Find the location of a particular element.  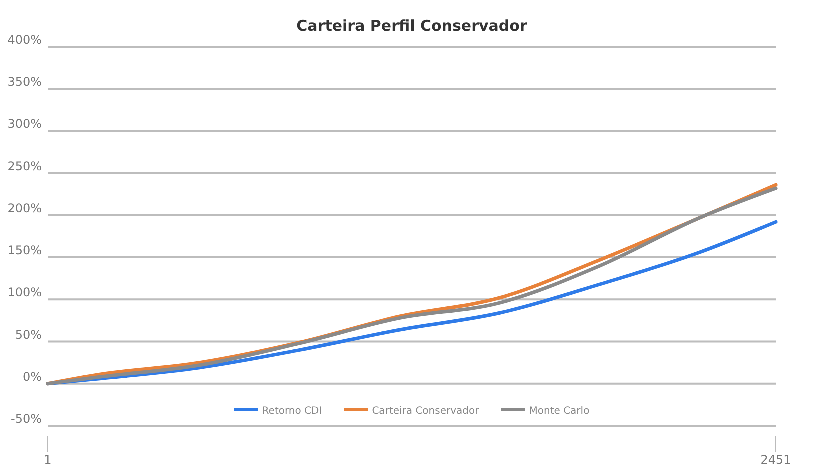

y-tick-label: 350% is located at coordinates (25, 82).